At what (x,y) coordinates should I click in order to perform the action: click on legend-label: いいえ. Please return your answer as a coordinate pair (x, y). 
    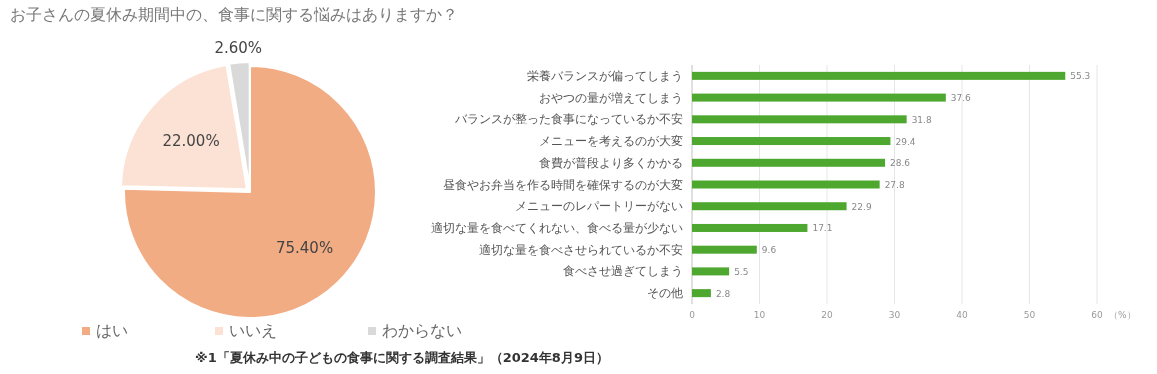
    Looking at the image, I should click on (253, 330).